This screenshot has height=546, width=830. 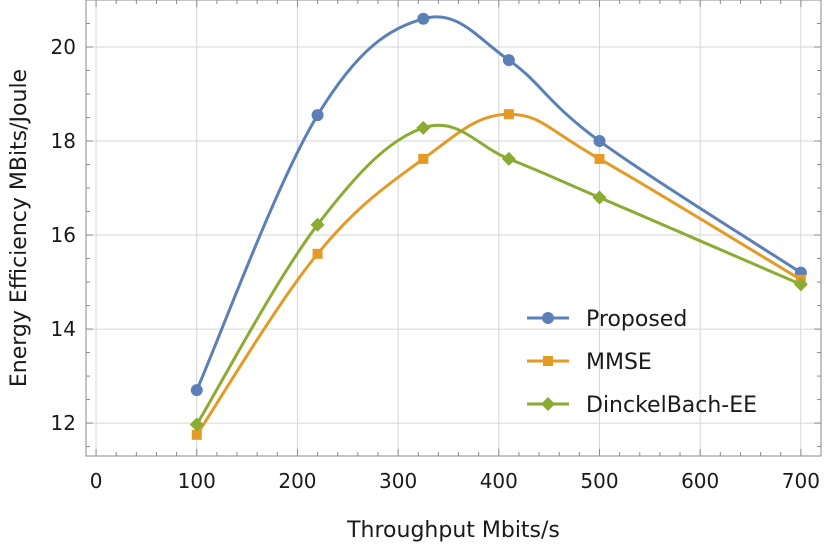 What do you see at coordinates (63, 47) in the screenshot?
I see `y-tick-label: 20` at bounding box center [63, 47].